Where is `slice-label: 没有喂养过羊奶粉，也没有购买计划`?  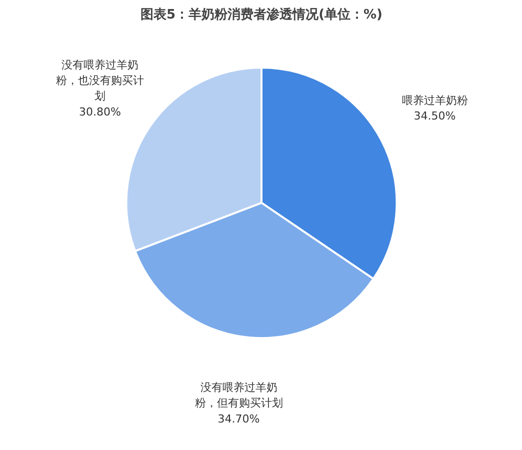 slice-label: 没有喂养过羊奶粉，也没有购买计划 is located at coordinates (100, 80).